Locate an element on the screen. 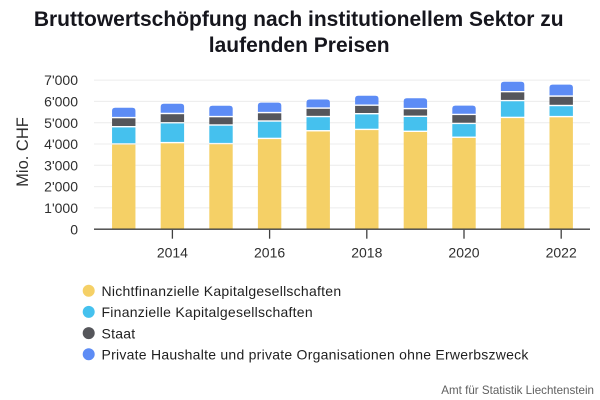  svg-text: 1'000 is located at coordinates (61, 208).